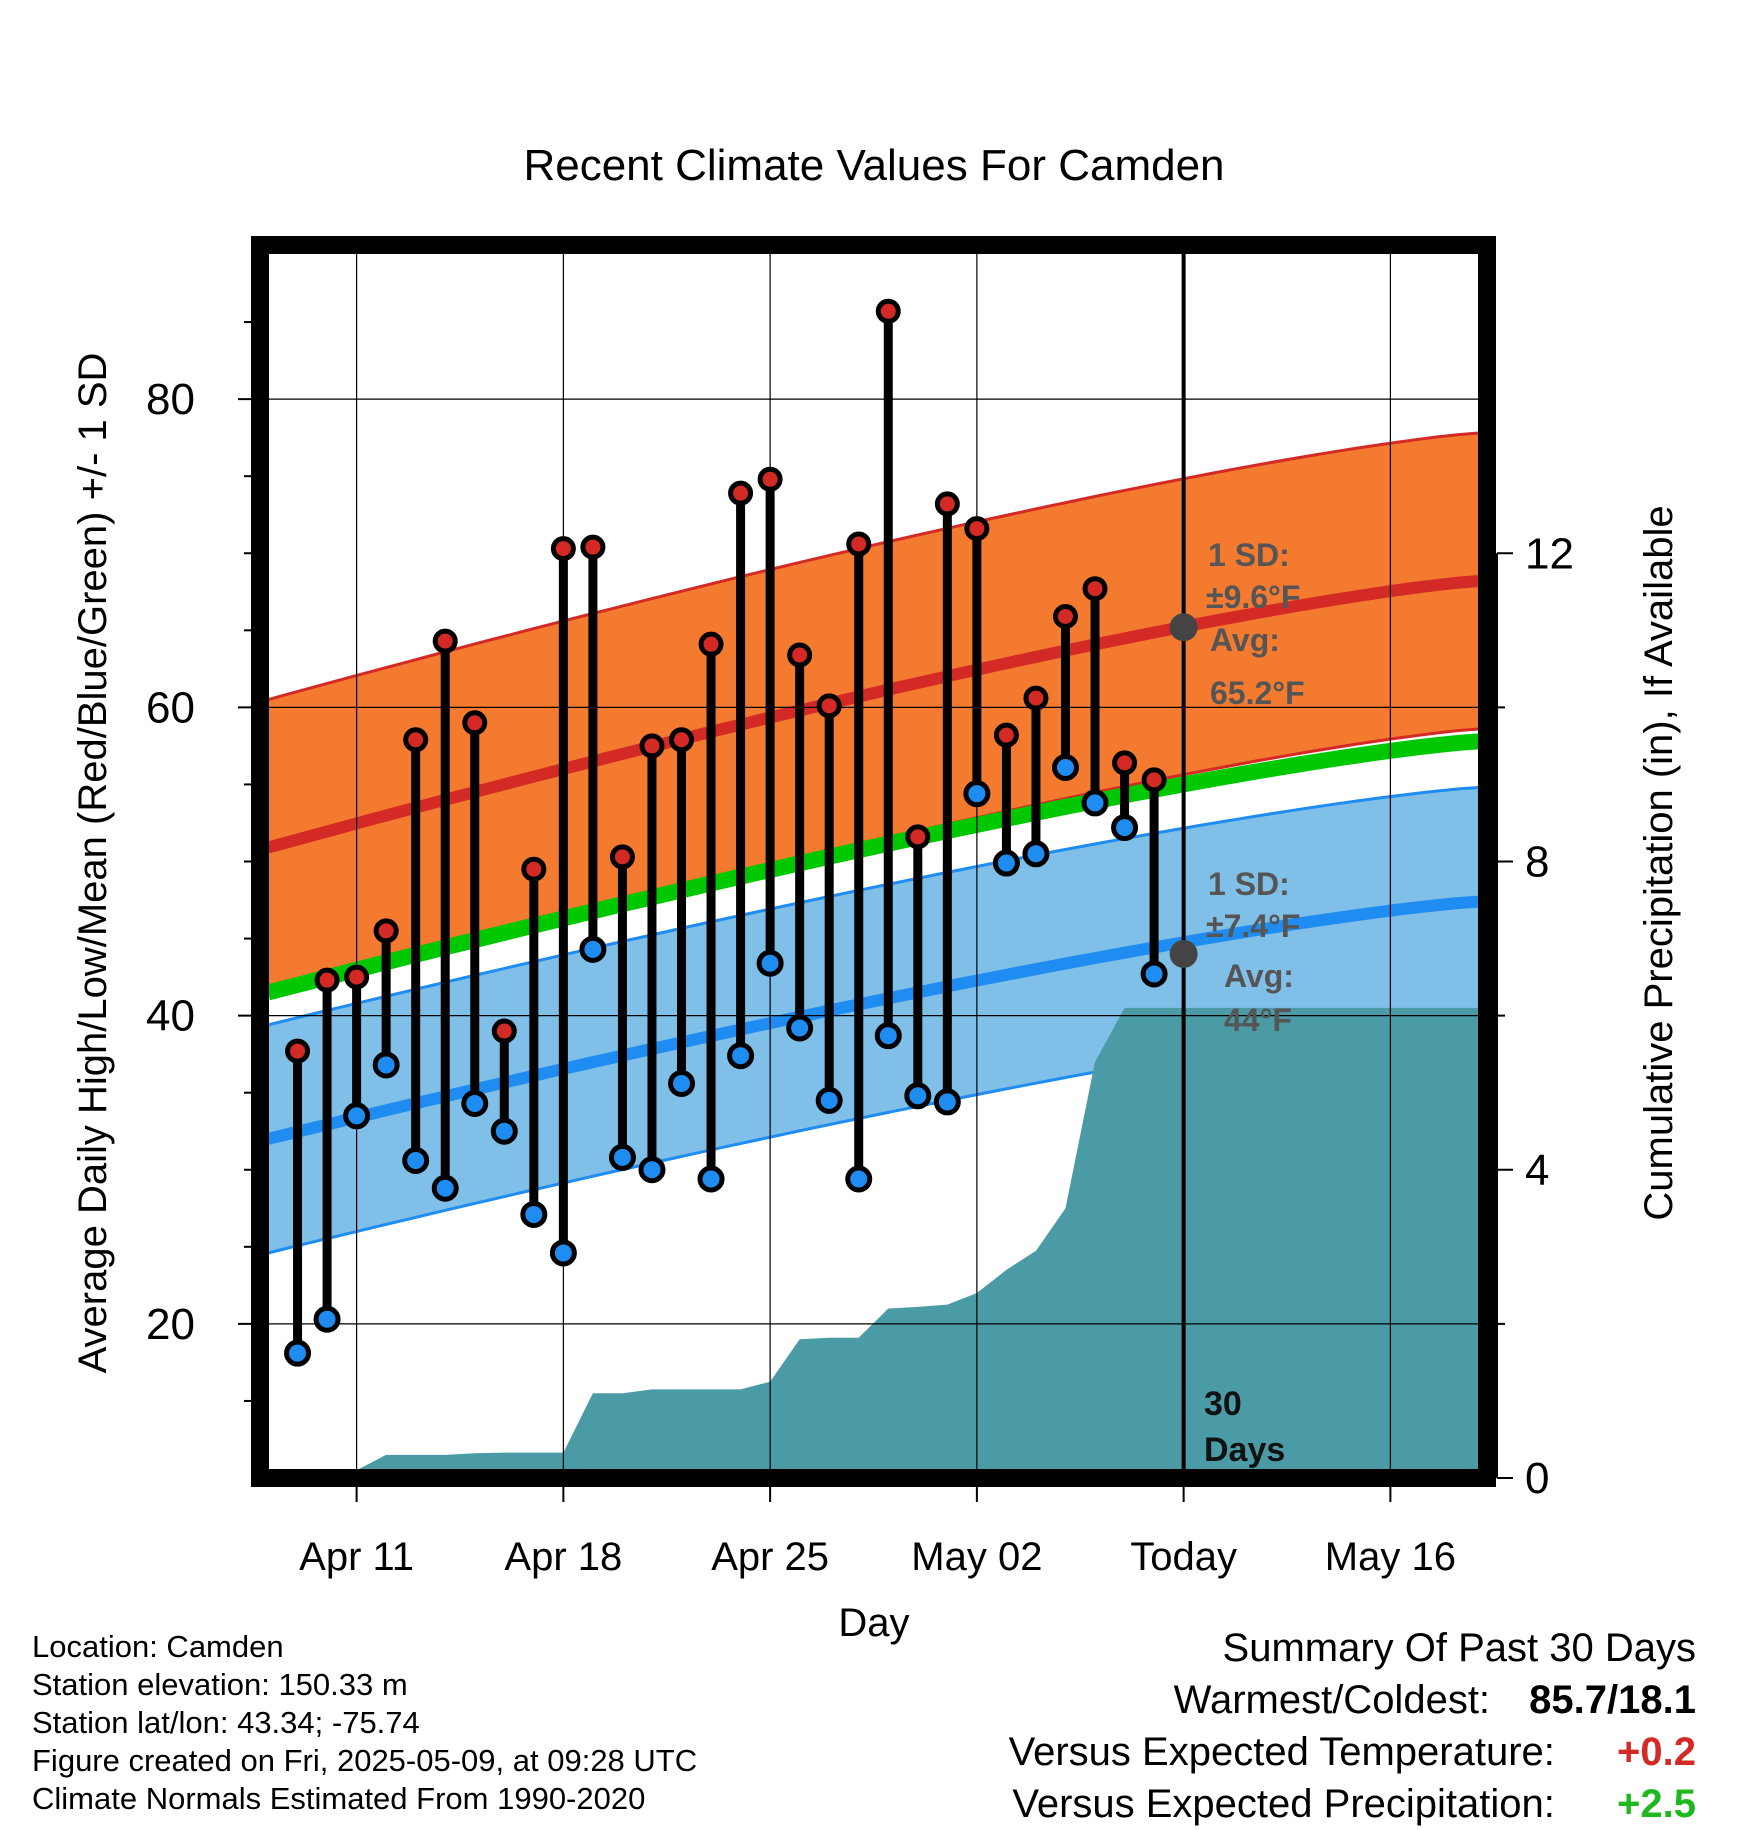  I want to click on summary-precip-row: Versus Expected Precipitation: +2.5, so click(1352, 1804).